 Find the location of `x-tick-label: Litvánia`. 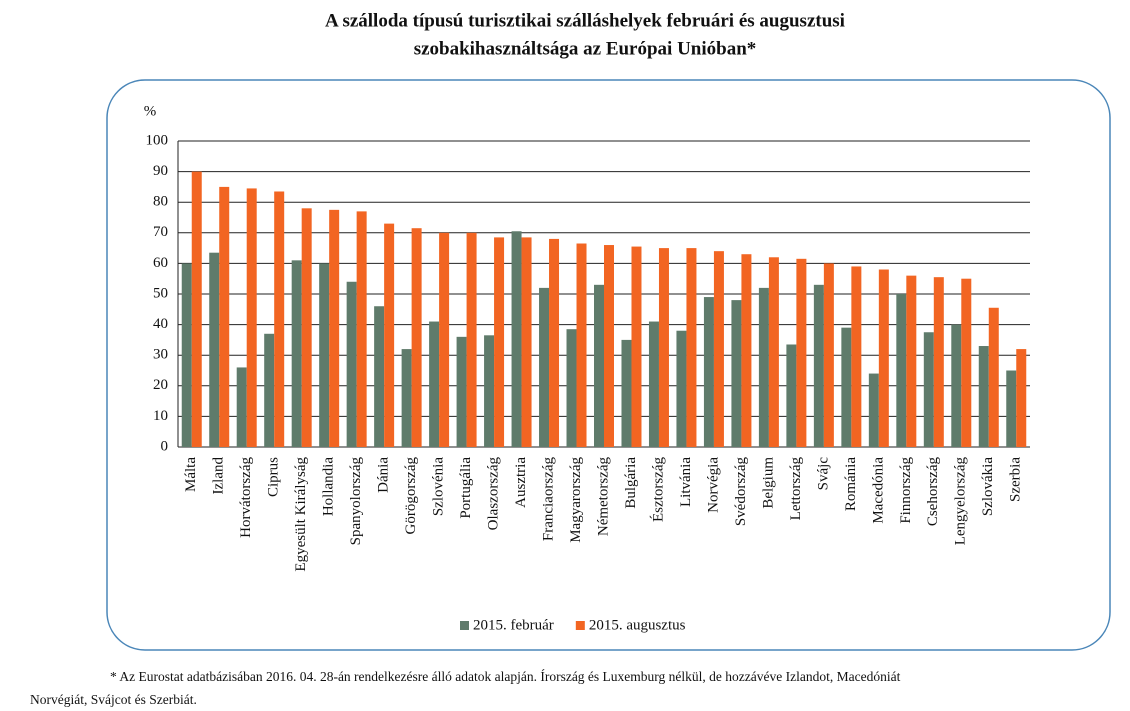

x-tick-label: Litvánia is located at coordinates (686, 482).